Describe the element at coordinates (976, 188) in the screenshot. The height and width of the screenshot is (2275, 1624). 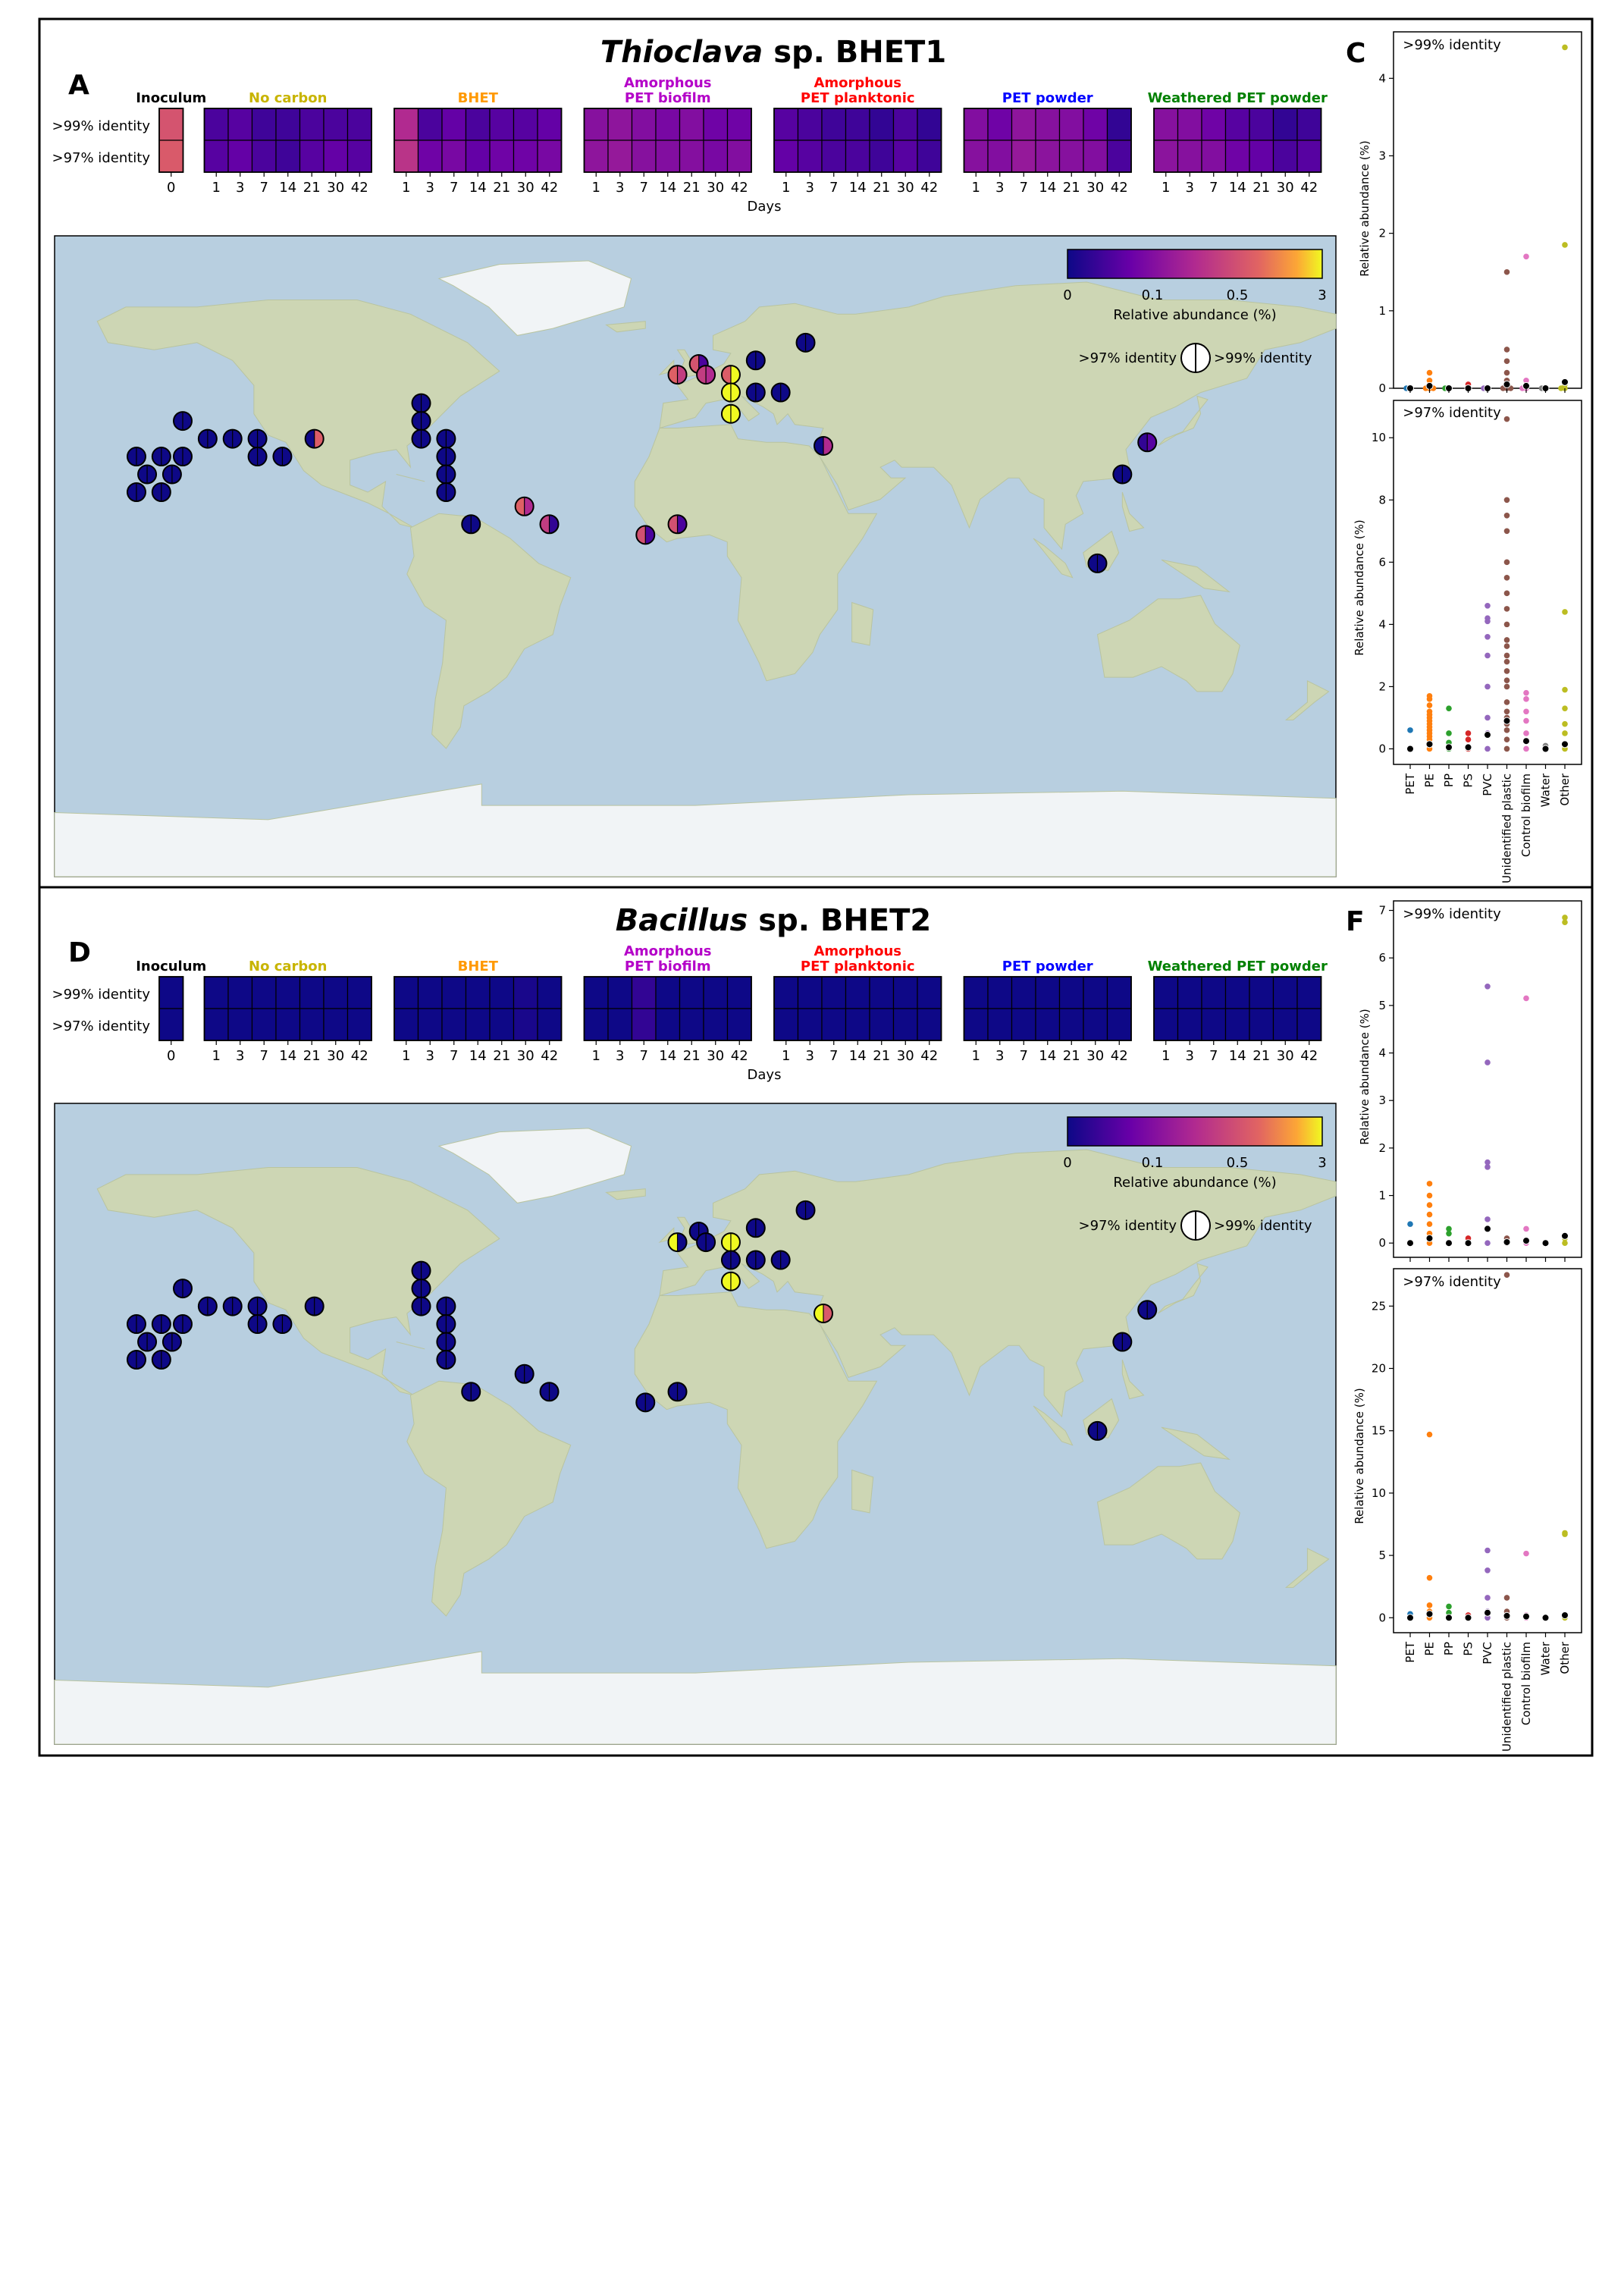
I see `heatmap-day-label: 1` at that location.